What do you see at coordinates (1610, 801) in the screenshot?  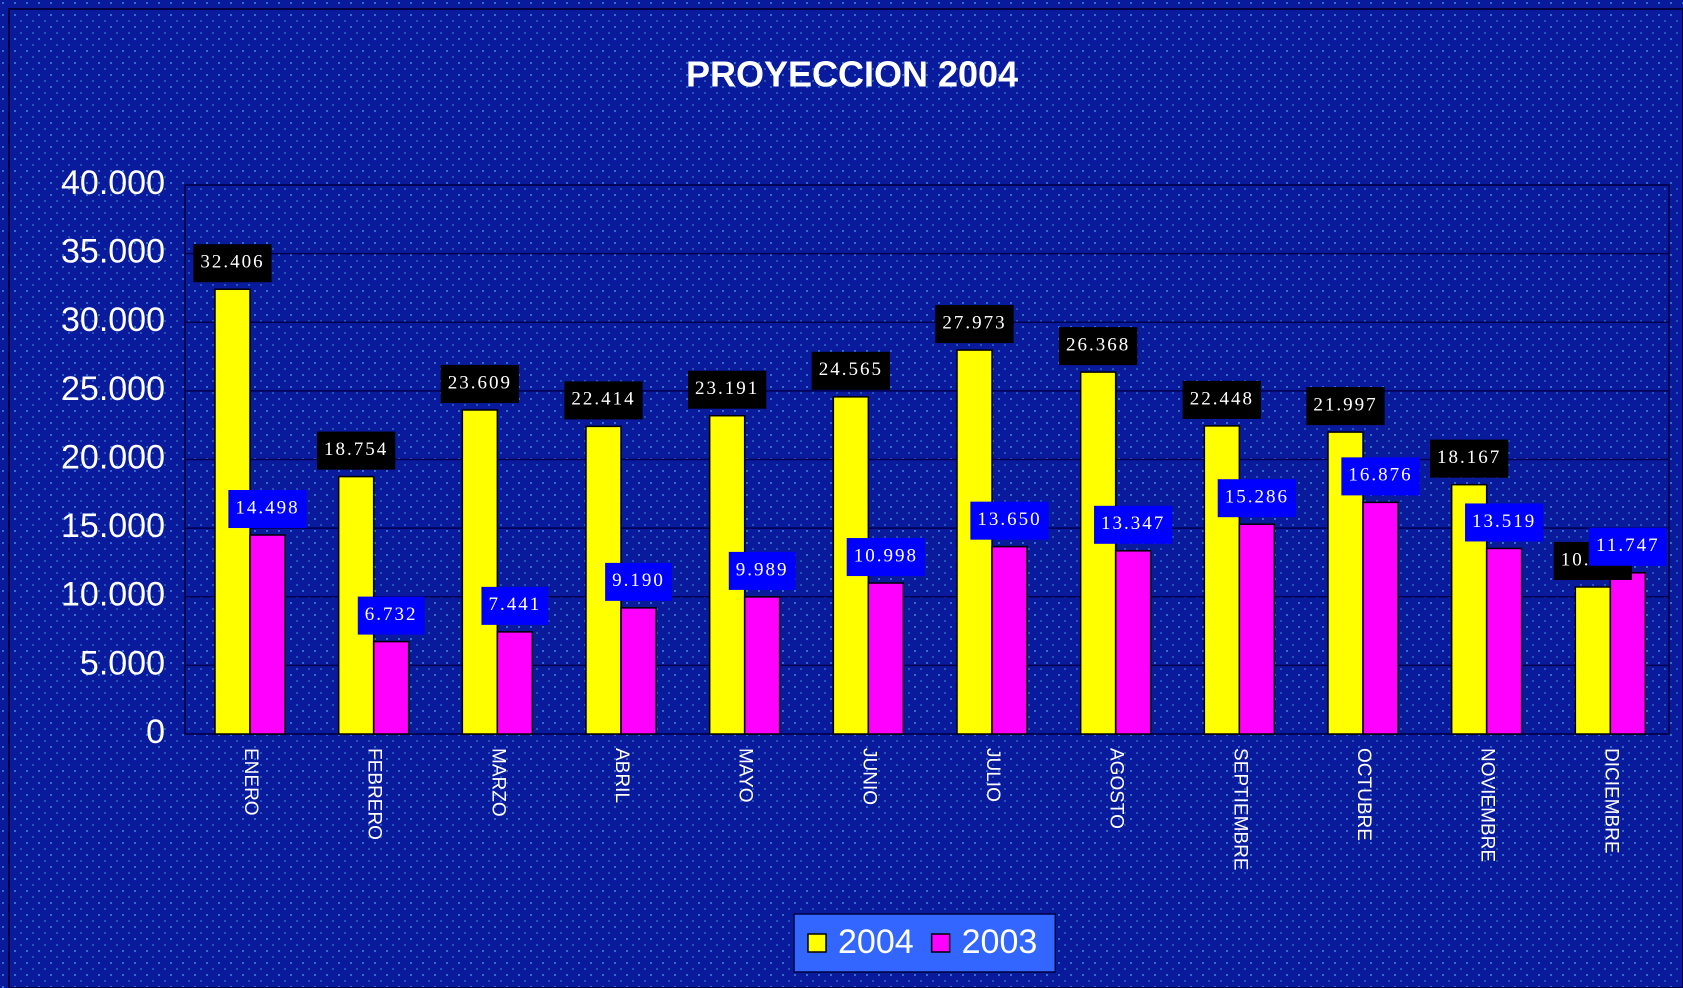 I see `x-tick-label: DICIEMBRE` at bounding box center [1610, 801].